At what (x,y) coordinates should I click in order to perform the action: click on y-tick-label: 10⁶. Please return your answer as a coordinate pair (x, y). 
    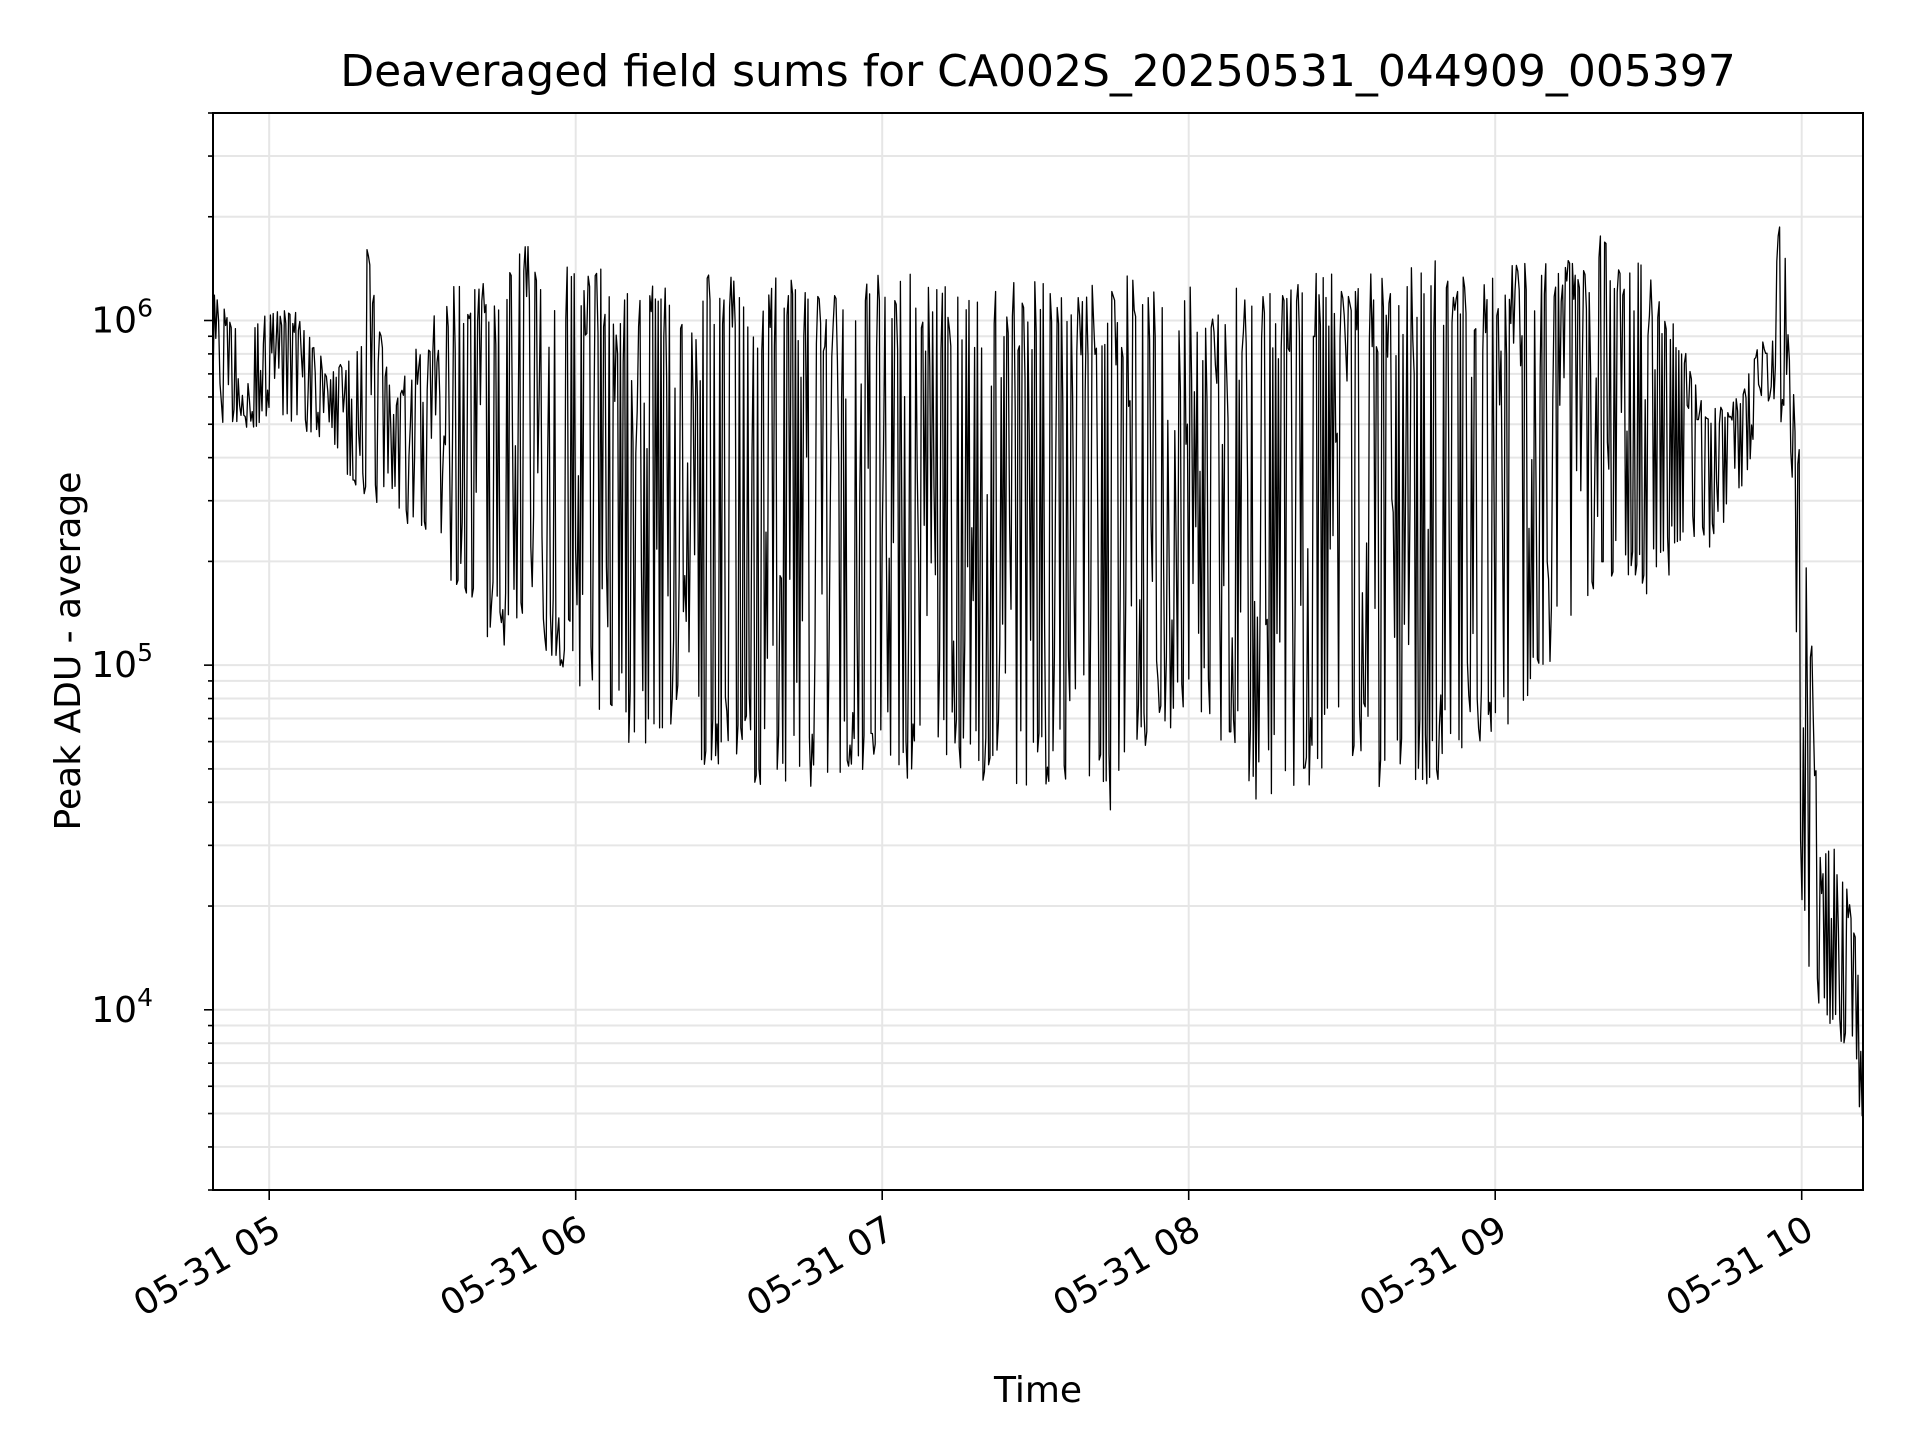
    Looking at the image, I should click on (122, 317).